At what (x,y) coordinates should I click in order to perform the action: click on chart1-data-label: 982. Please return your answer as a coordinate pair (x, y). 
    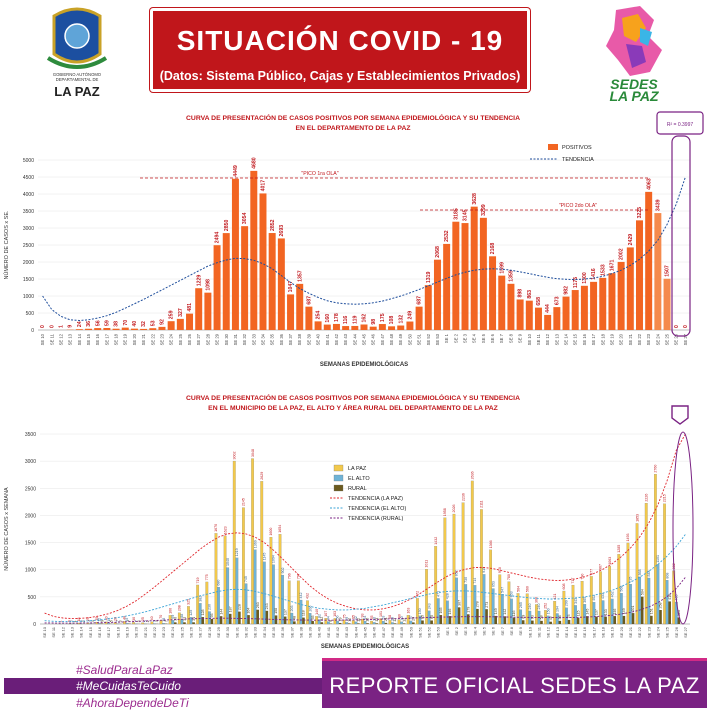
    Looking at the image, I should click on (567, 290).